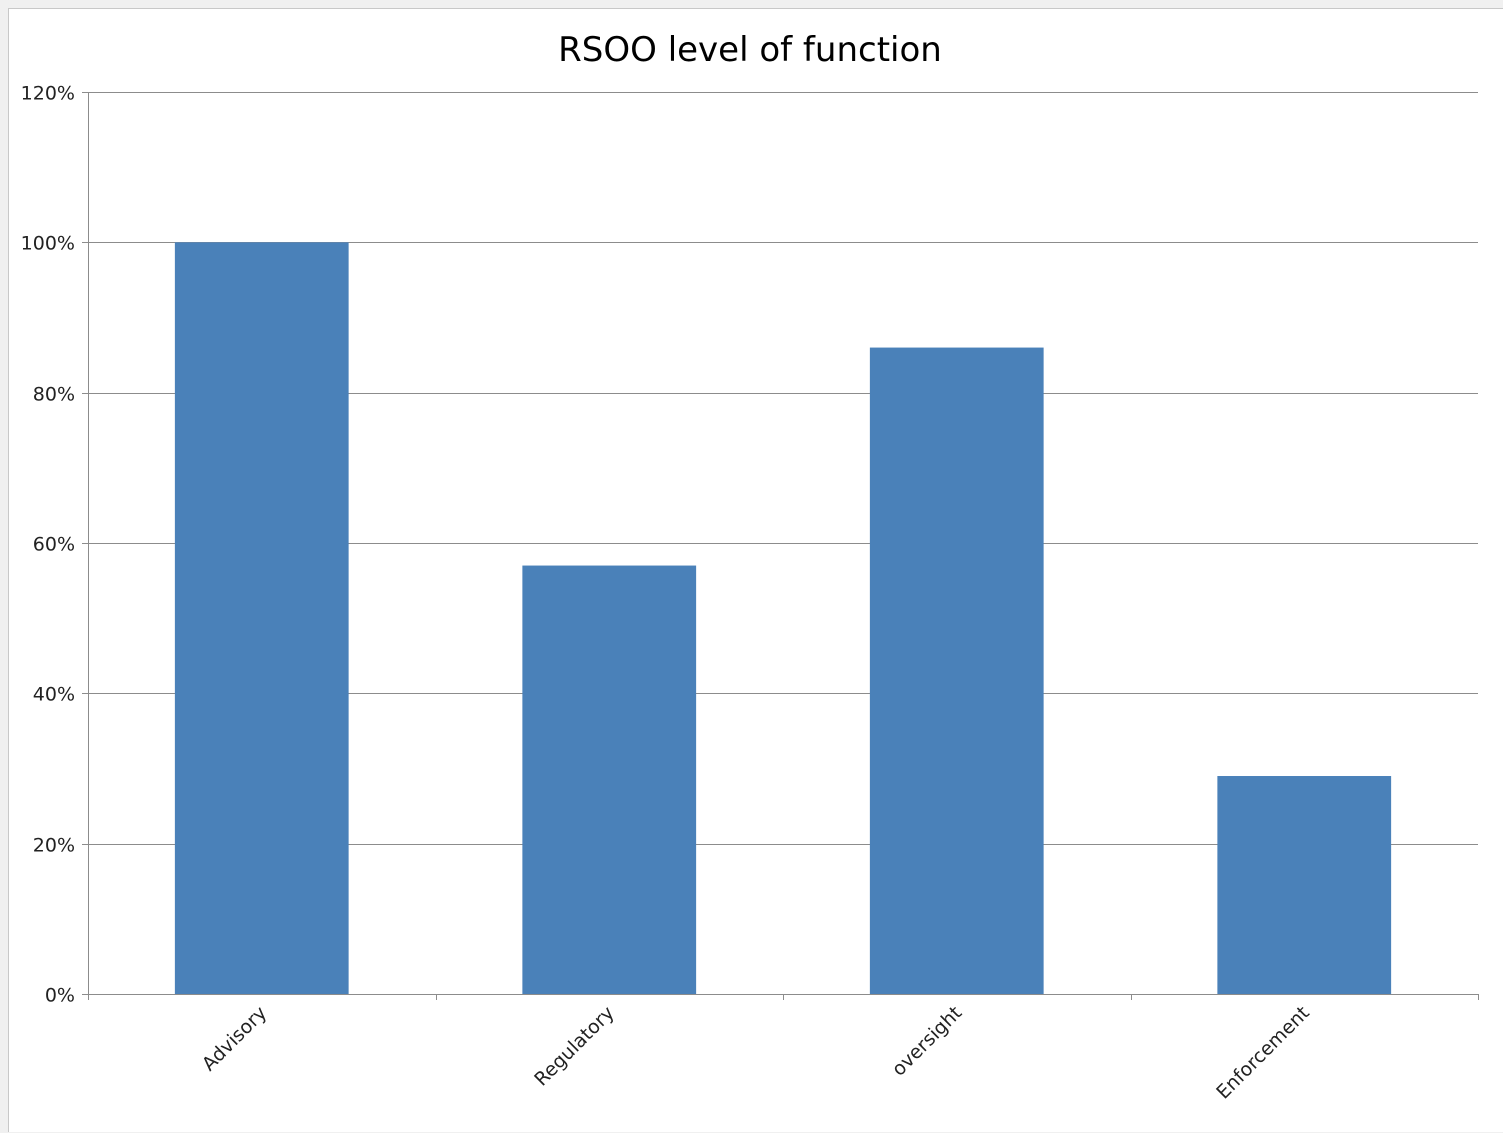 This screenshot has height=1133, width=1503. What do you see at coordinates (48, 244) in the screenshot?
I see `y-tick-label: 100%` at bounding box center [48, 244].